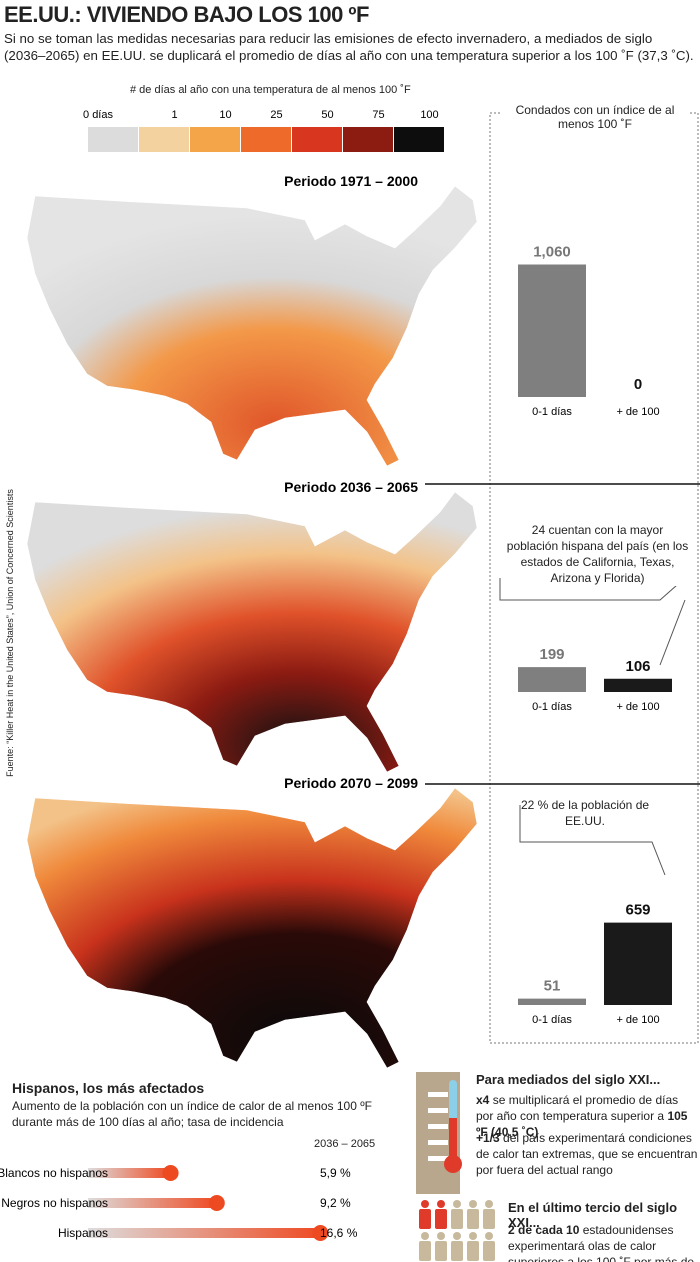 The image size is (700, 1262). Describe the element at coordinates (637, 910) in the screenshot. I see `value-label: 659` at that location.